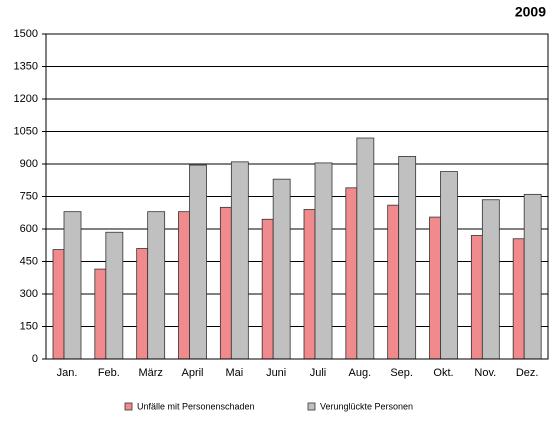 The height and width of the screenshot is (428, 556). I want to click on x-tick-label: Juni, so click(276, 373).